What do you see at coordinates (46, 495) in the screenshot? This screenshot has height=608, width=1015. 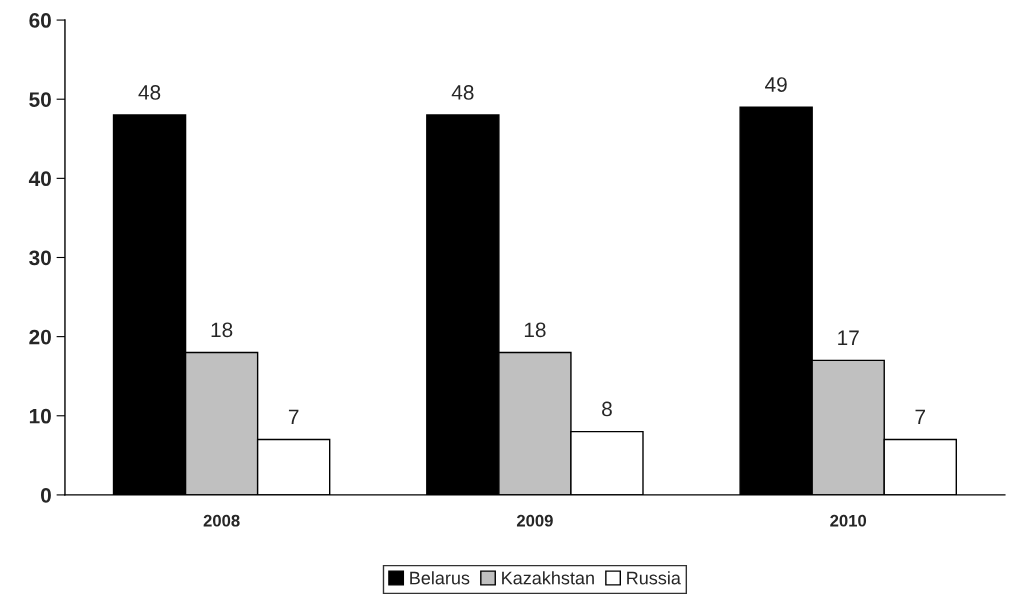 I see `y-tick-label: 0` at bounding box center [46, 495].